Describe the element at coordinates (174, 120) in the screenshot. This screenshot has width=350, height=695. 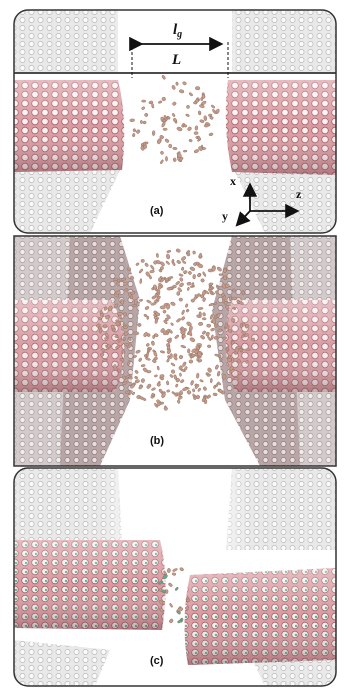
I see `molecules-a` at that location.